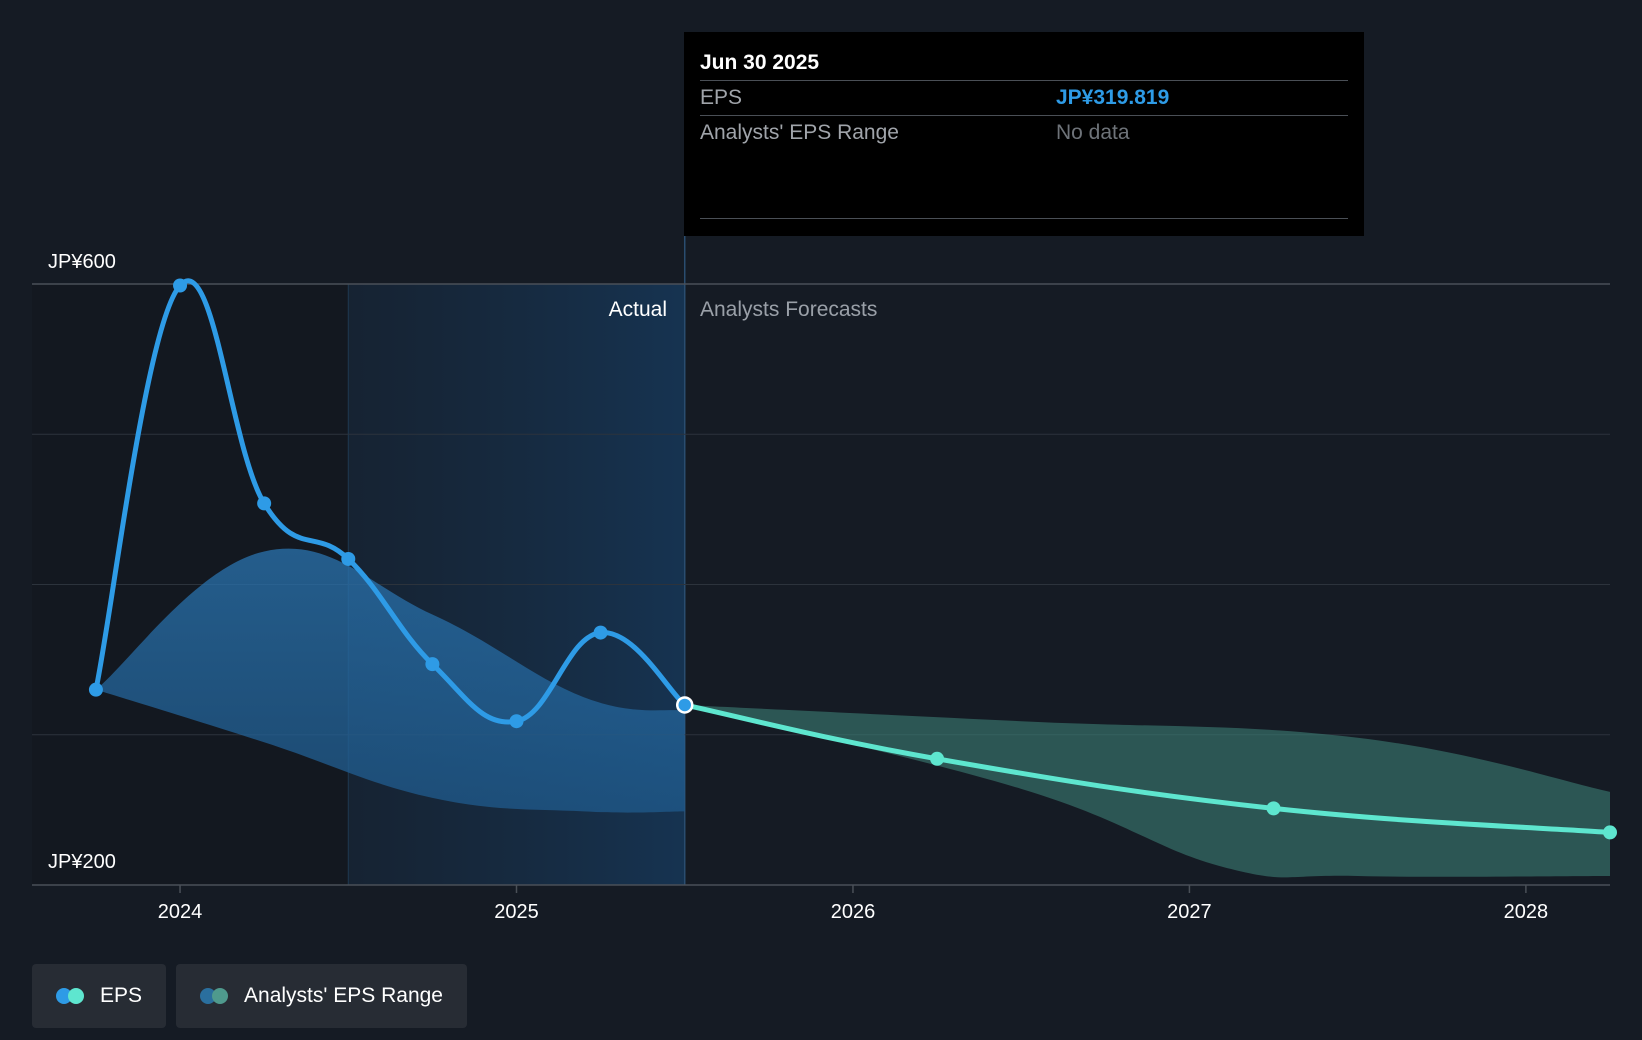  Describe the element at coordinates (1113, 97) in the screenshot. I see `tooltip-eps-value: JP¥319.819` at that location.